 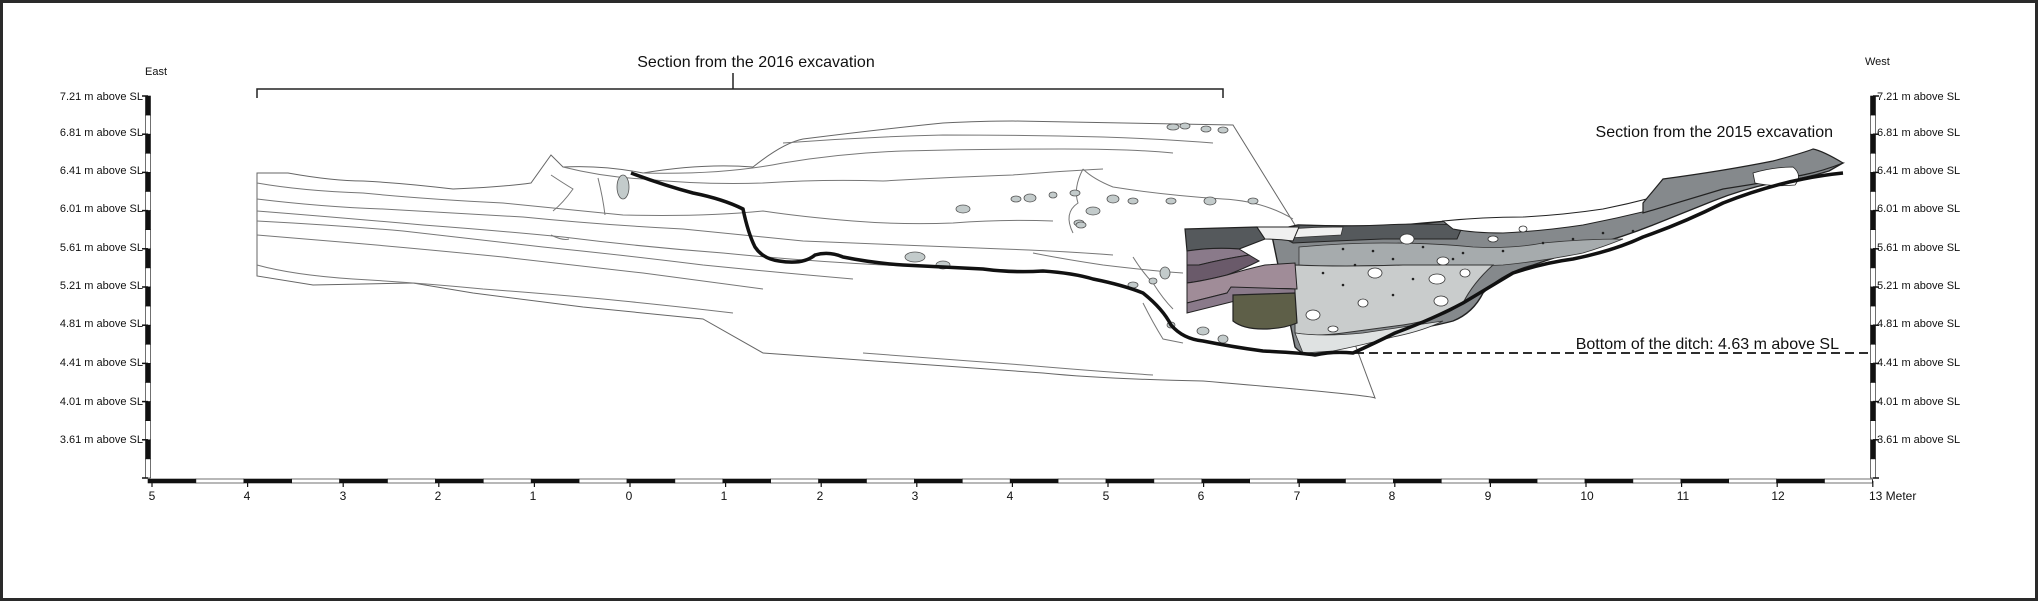 What do you see at coordinates (101, 133) in the screenshot?
I see `elevation-label-left: 6.81 m above SL` at bounding box center [101, 133].